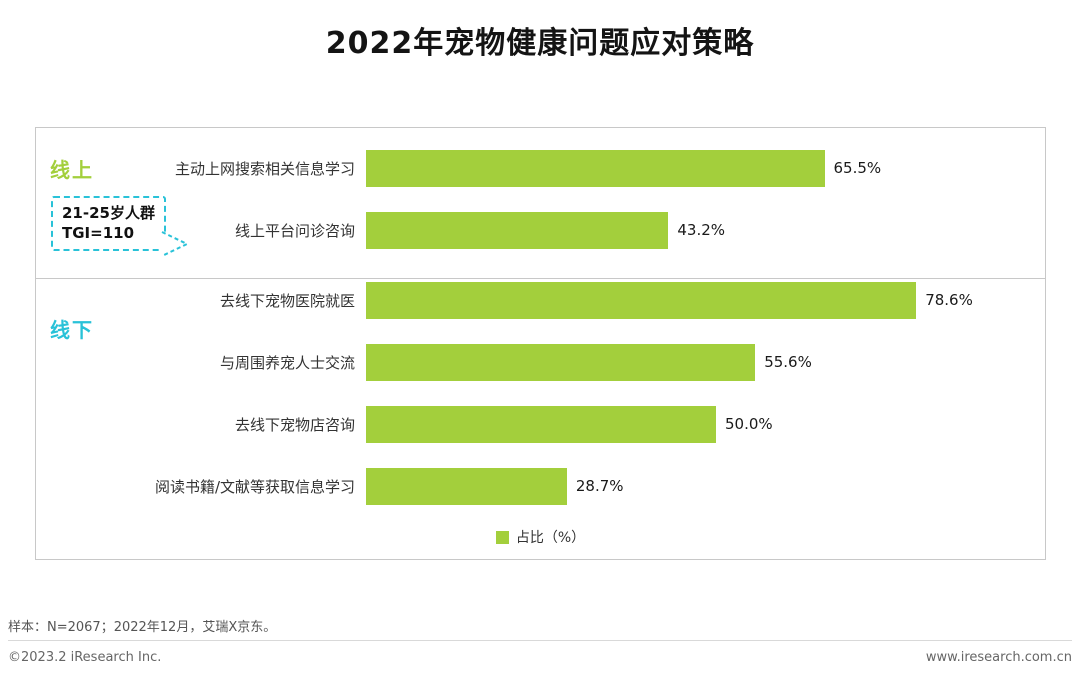 Image resolution: width=1080 pixels, height=673 pixels. I want to click on value-label: 50.0%, so click(749, 424).